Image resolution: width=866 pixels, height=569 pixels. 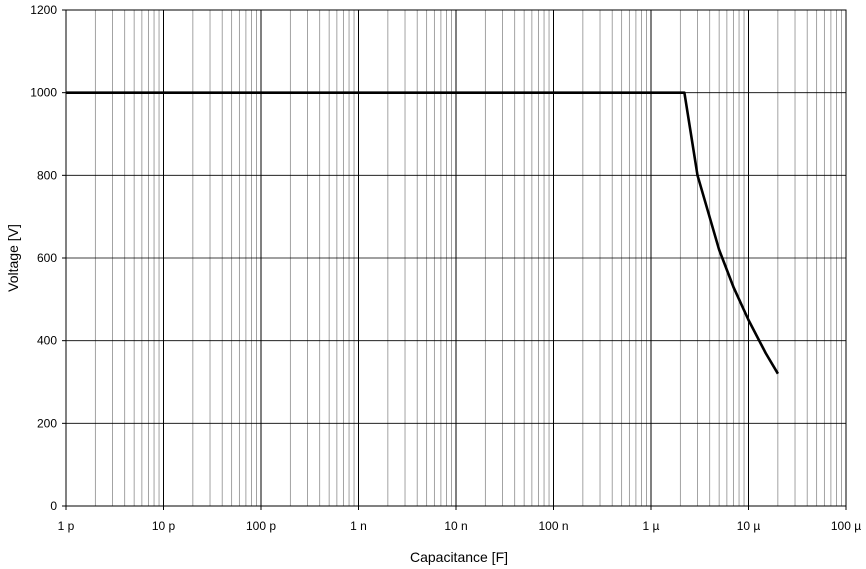 What do you see at coordinates (261, 526) in the screenshot?
I see `x-tick-label: 100 p` at bounding box center [261, 526].